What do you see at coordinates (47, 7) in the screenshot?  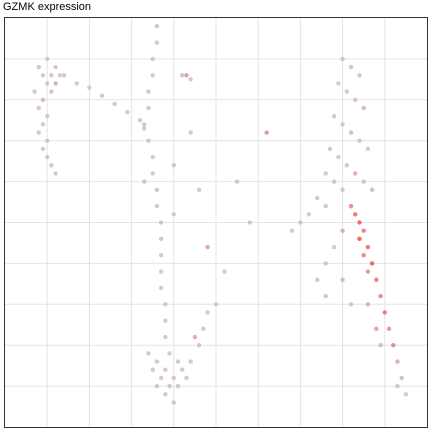 I see `chart-title: GZMK expression` at bounding box center [47, 7].